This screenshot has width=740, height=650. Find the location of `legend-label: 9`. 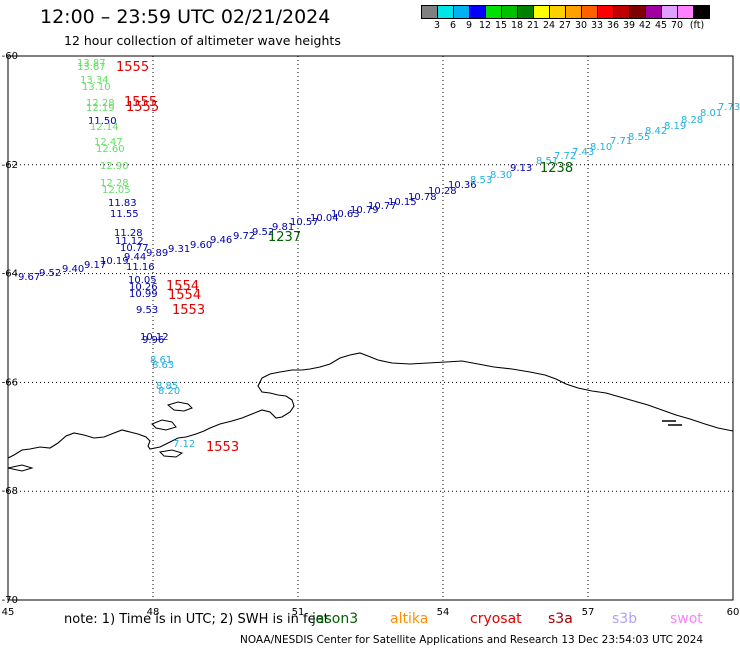

legend-label: 9 is located at coordinates (469, 25).